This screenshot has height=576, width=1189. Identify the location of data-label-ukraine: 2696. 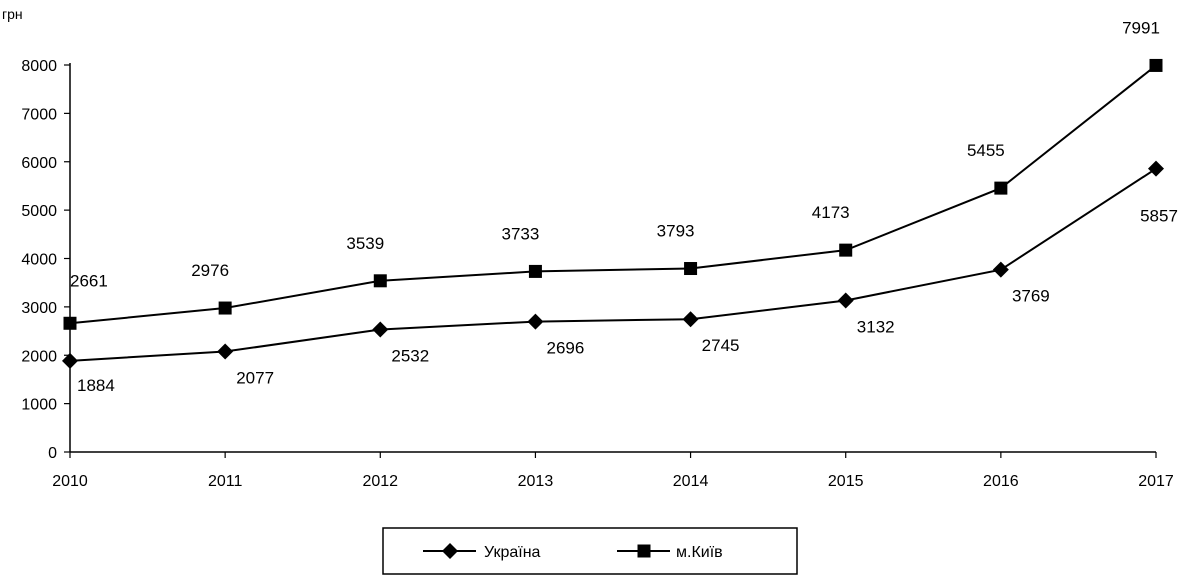
(566, 348).